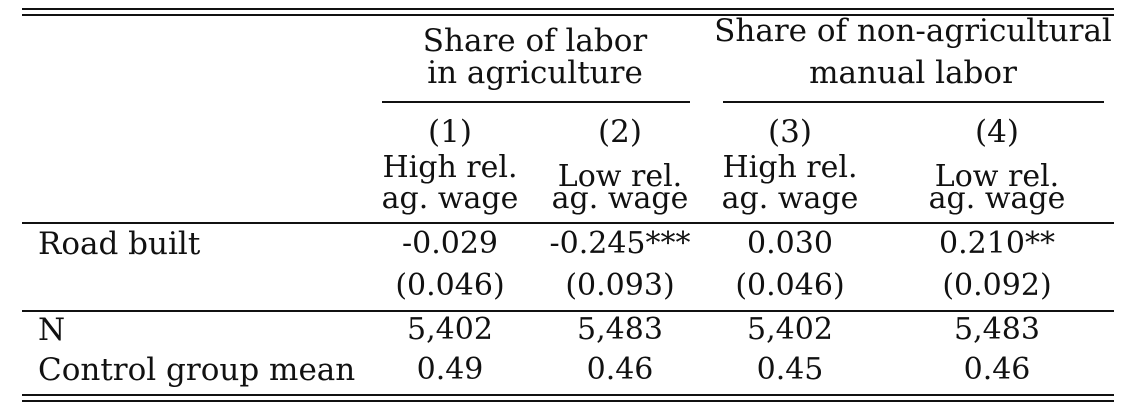  What do you see at coordinates (790, 198) in the screenshot?
I see `column-subheader-3-line2: ag. wage` at bounding box center [790, 198].